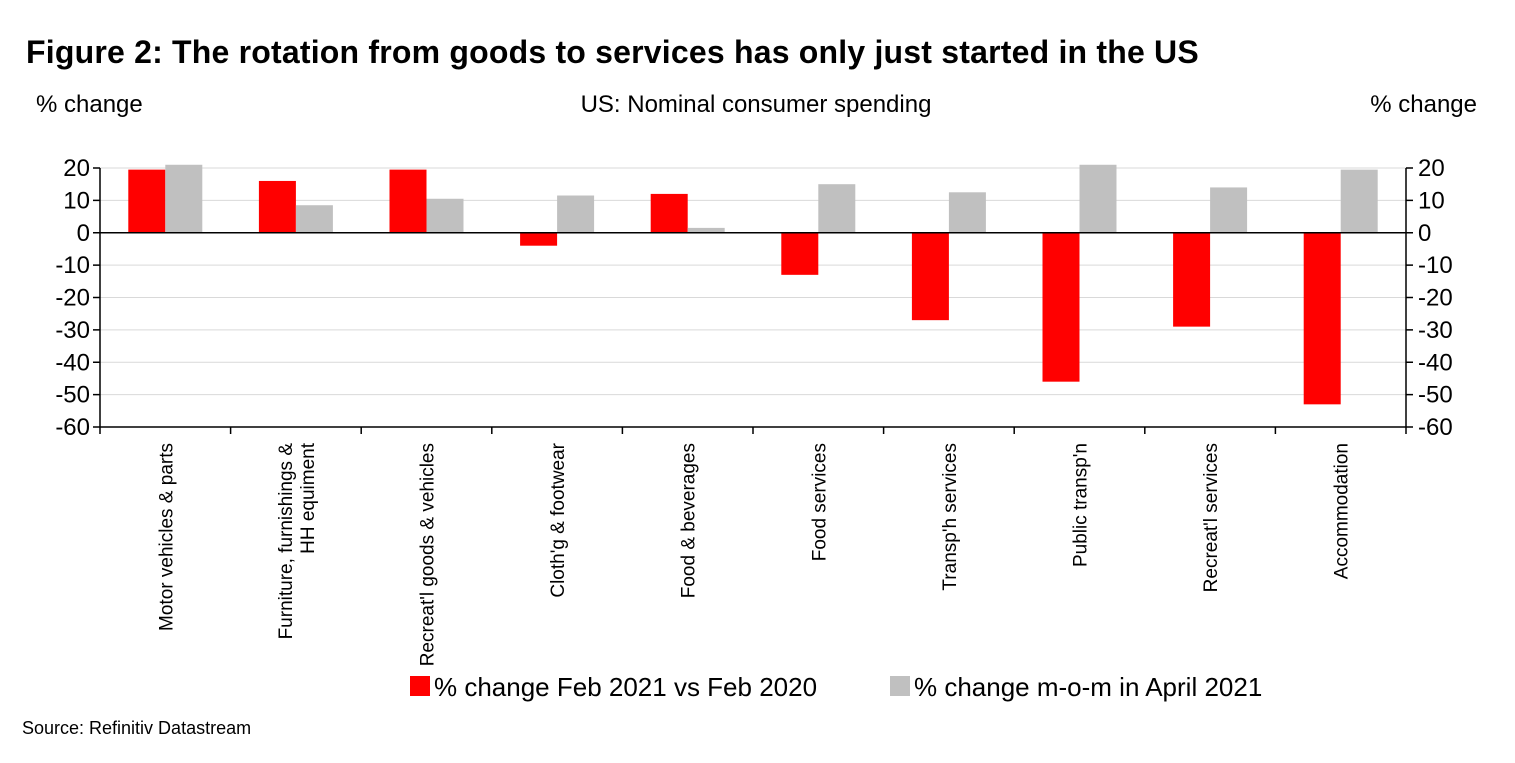 This screenshot has height=763, width=1515. What do you see at coordinates (1435, 330) in the screenshot?
I see `y-tick-label-right: -30` at bounding box center [1435, 330].